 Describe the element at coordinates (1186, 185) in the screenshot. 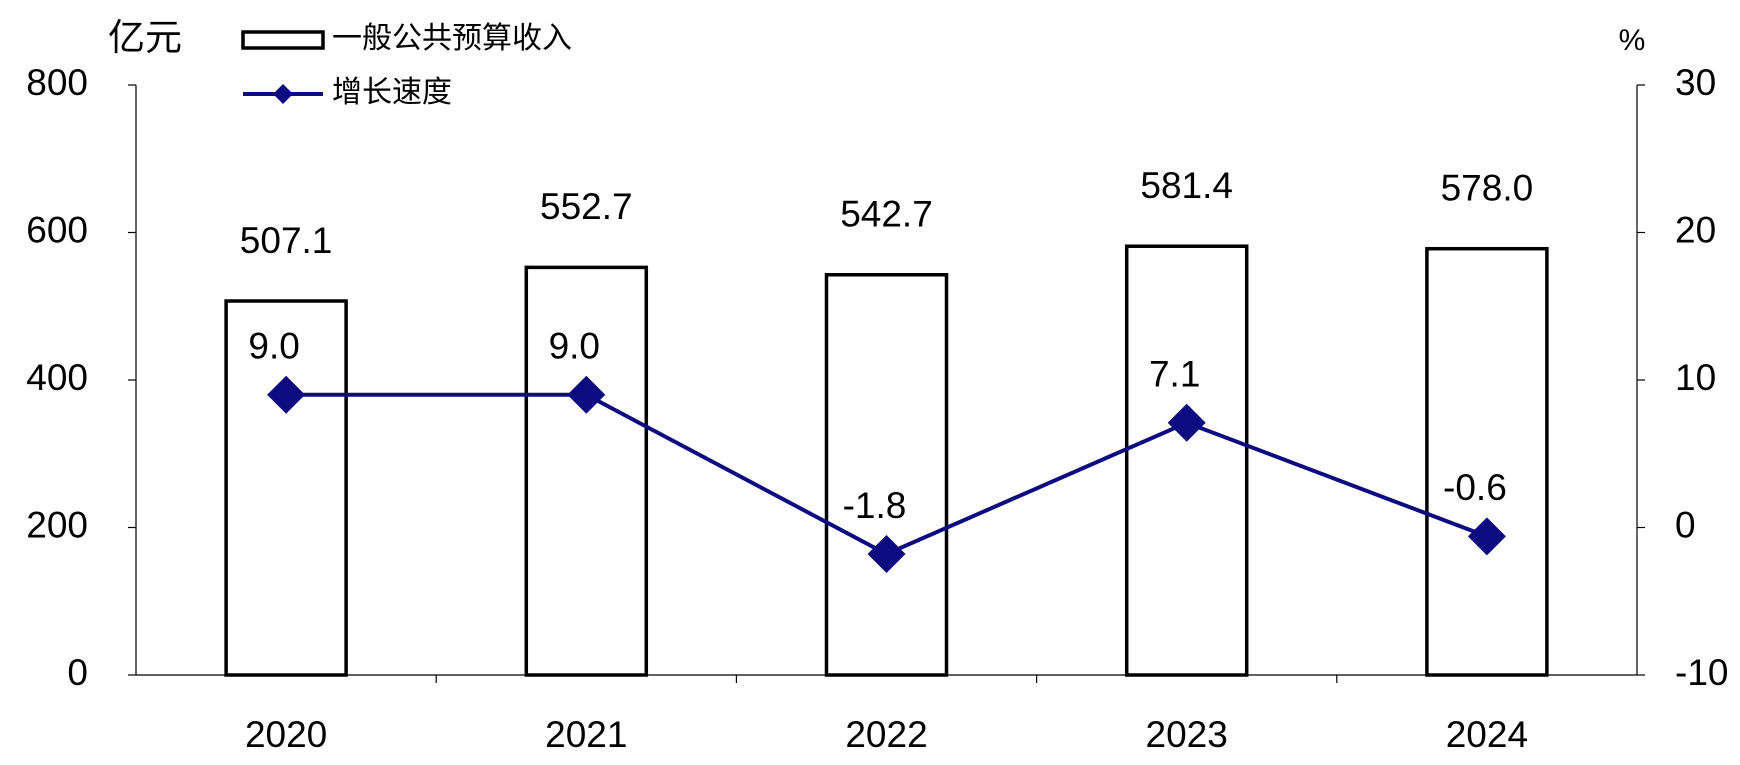

I see `bar-value-label: 581.4` at that location.